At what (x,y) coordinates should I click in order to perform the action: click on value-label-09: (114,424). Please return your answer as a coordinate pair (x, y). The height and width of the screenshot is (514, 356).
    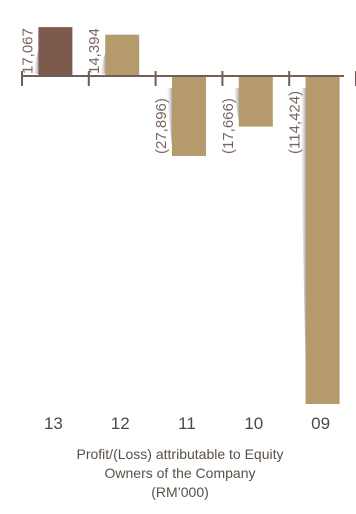
    Looking at the image, I should click on (295, 122).